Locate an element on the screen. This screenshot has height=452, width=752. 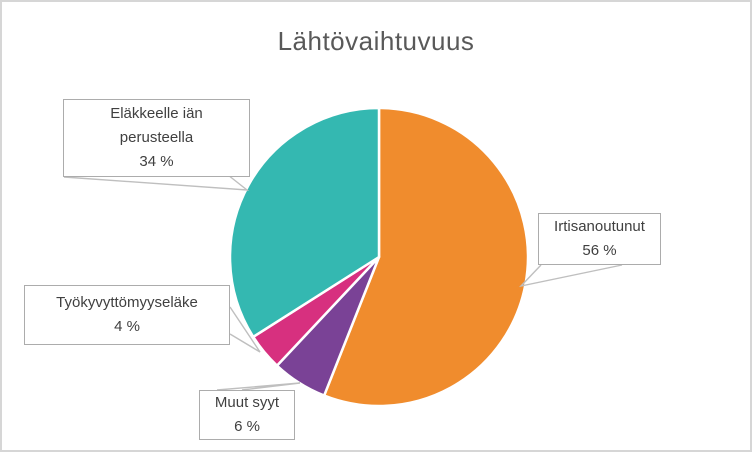
callout-elakkeelle-ian-perusteella: Eläkkeelle iän perusteella 34 % is located at coordinates (156, 138).